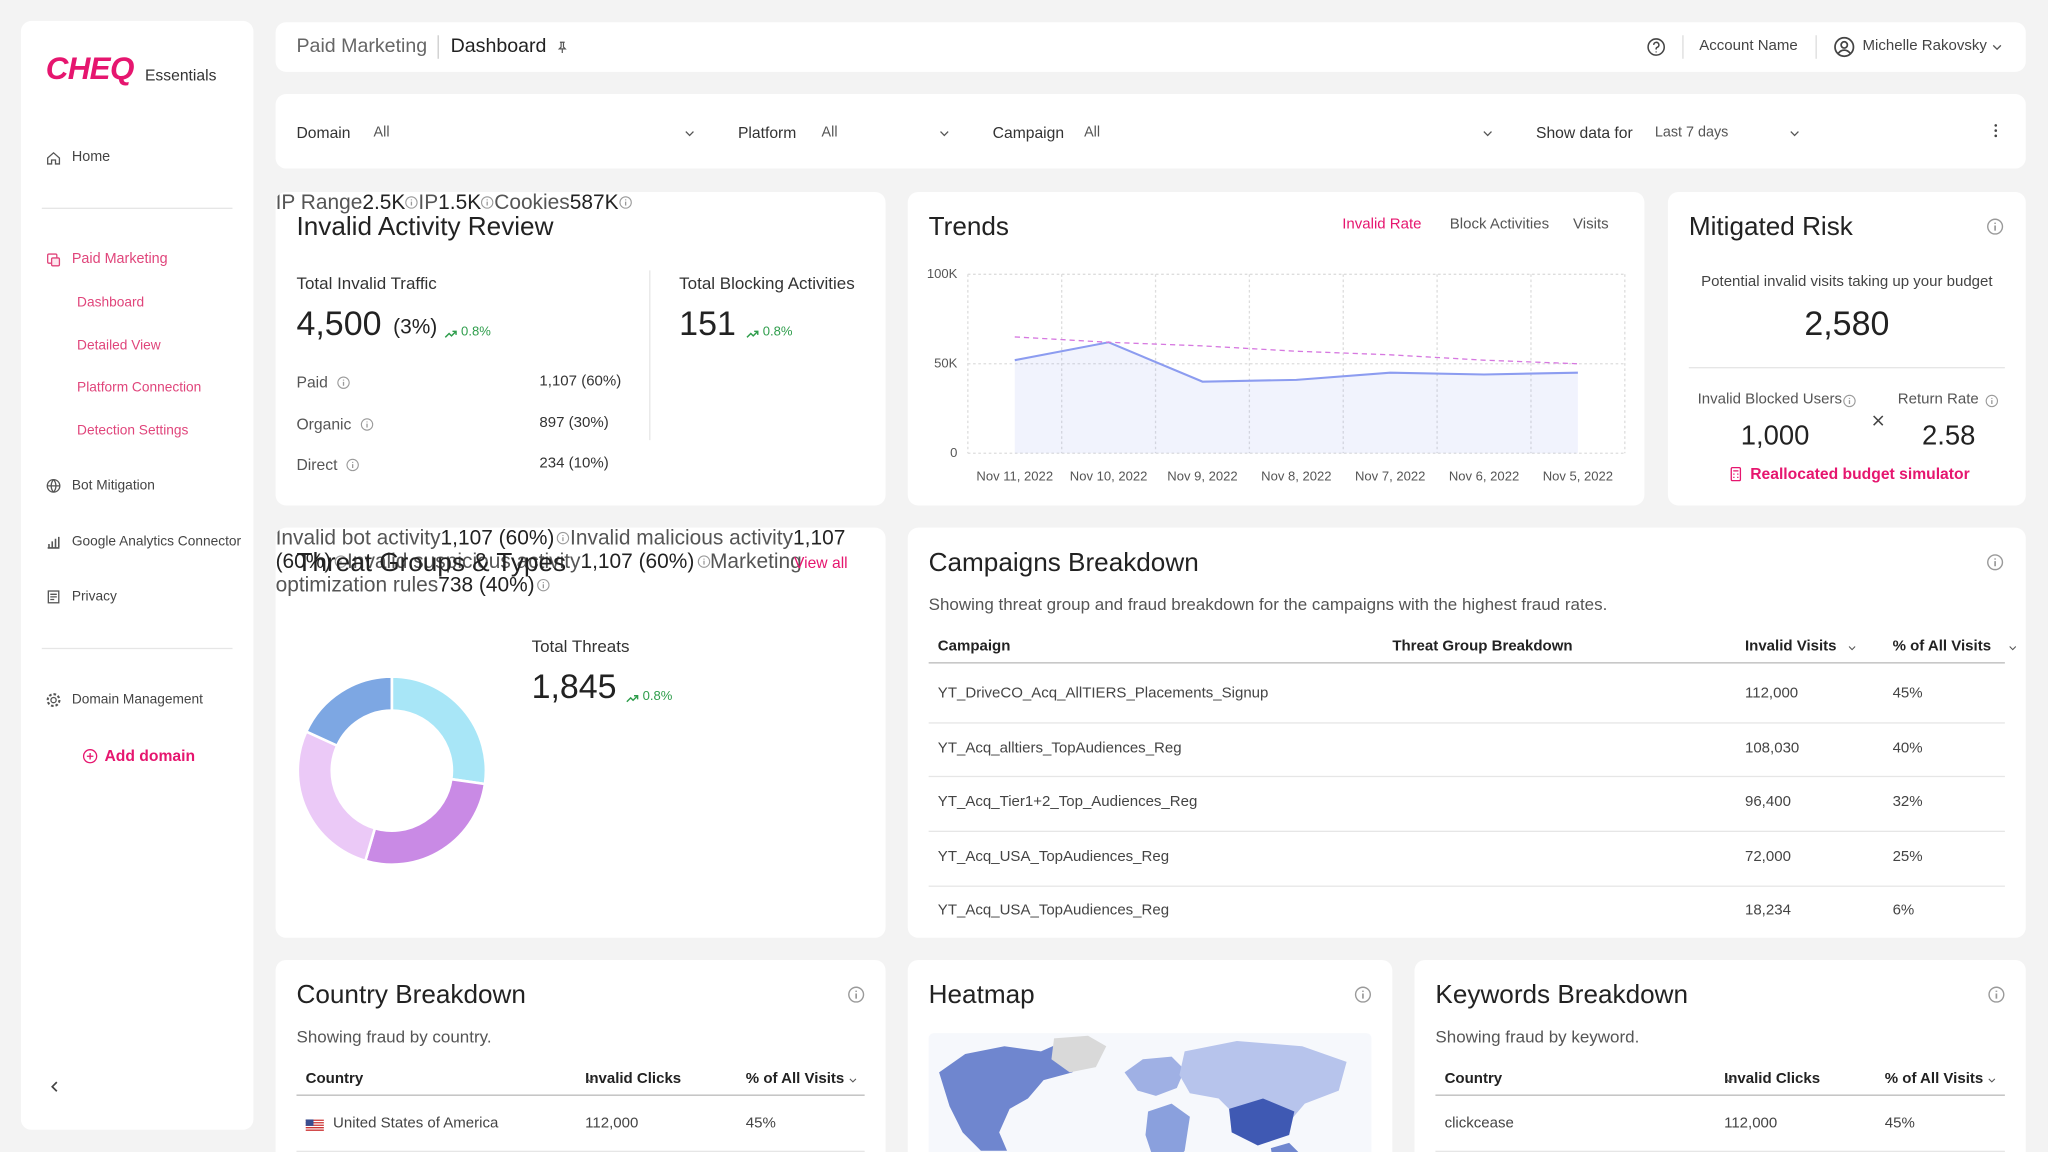 Image resolution: width=2048 pixels, height=1152 pixels. Describe the element at coordinates (349, 711) in the screenshot. I see `donut-segment` at that location.